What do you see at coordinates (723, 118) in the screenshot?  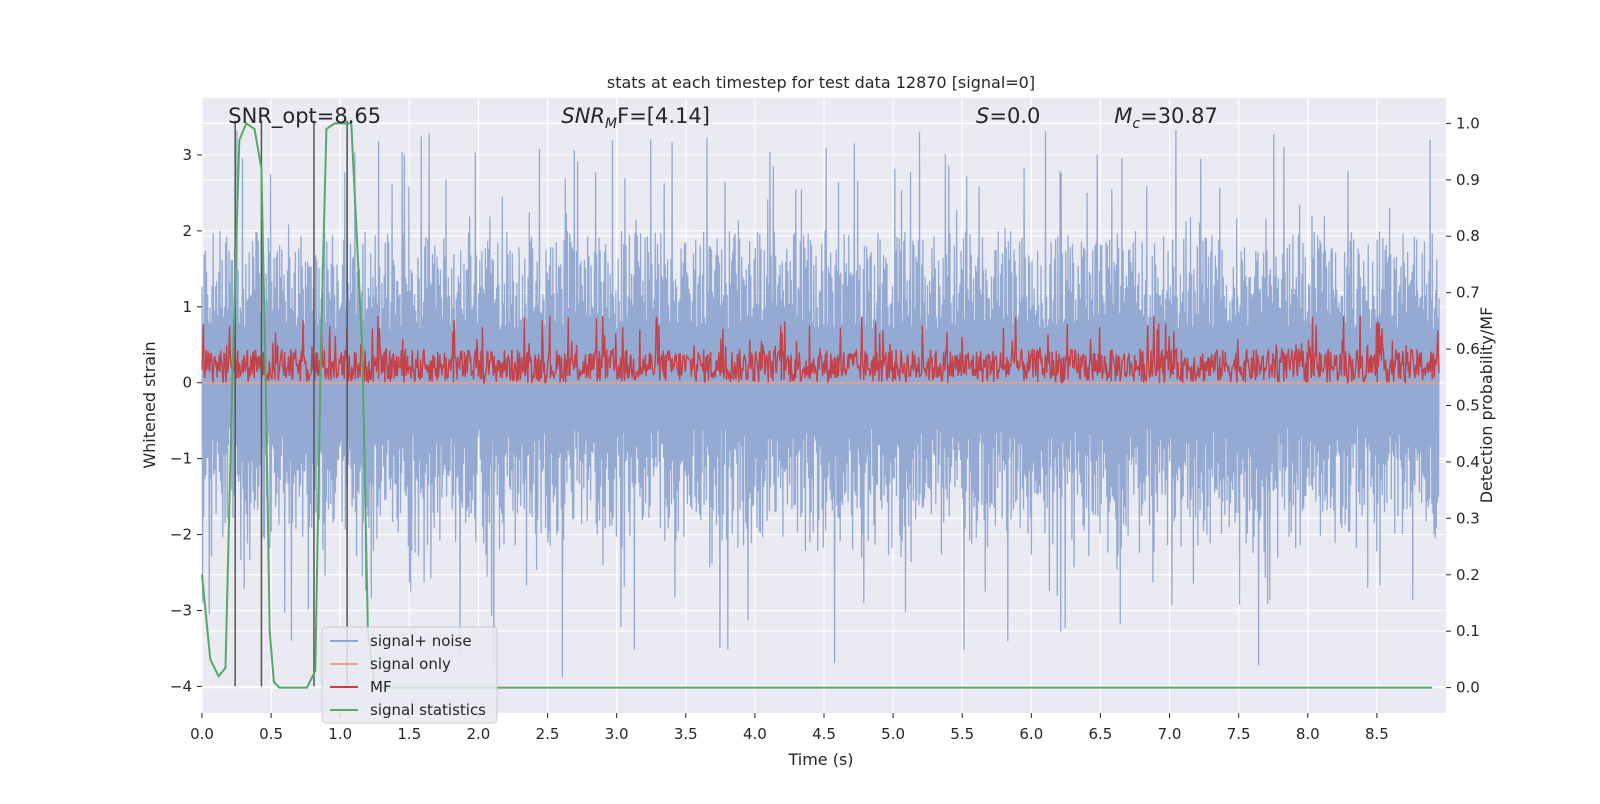 I see `annotations: SNR_opt=8.65 SNRMF=[4.14] S=0.0 Mc=30.87` at bounding box center [723, 118].